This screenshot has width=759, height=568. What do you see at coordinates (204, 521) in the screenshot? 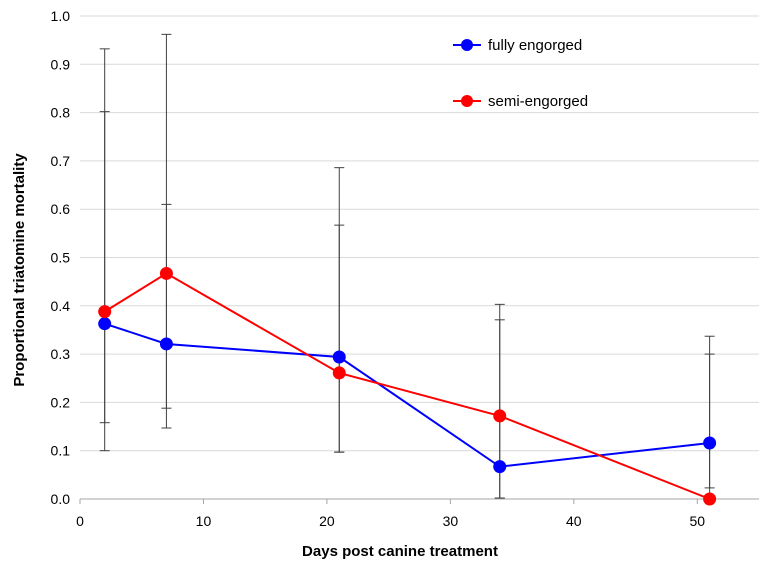
I see `x-tick-label: 10` at bounding box center [204, 521].